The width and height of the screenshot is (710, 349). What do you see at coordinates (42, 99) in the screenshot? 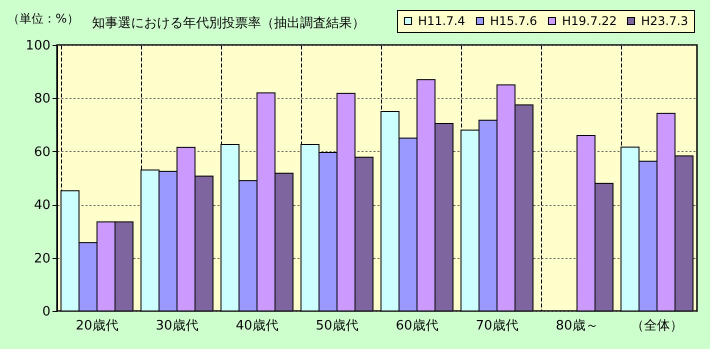
I see `y-tick-label: 80` at bounding box center [42, 99].